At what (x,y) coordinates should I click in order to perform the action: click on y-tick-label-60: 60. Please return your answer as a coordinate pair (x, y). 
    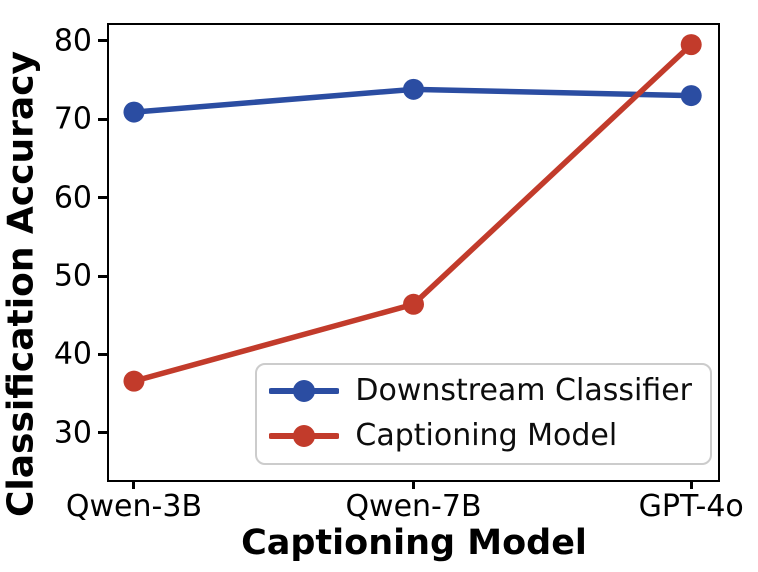
    Looking at the image, I should click on (72, 198).